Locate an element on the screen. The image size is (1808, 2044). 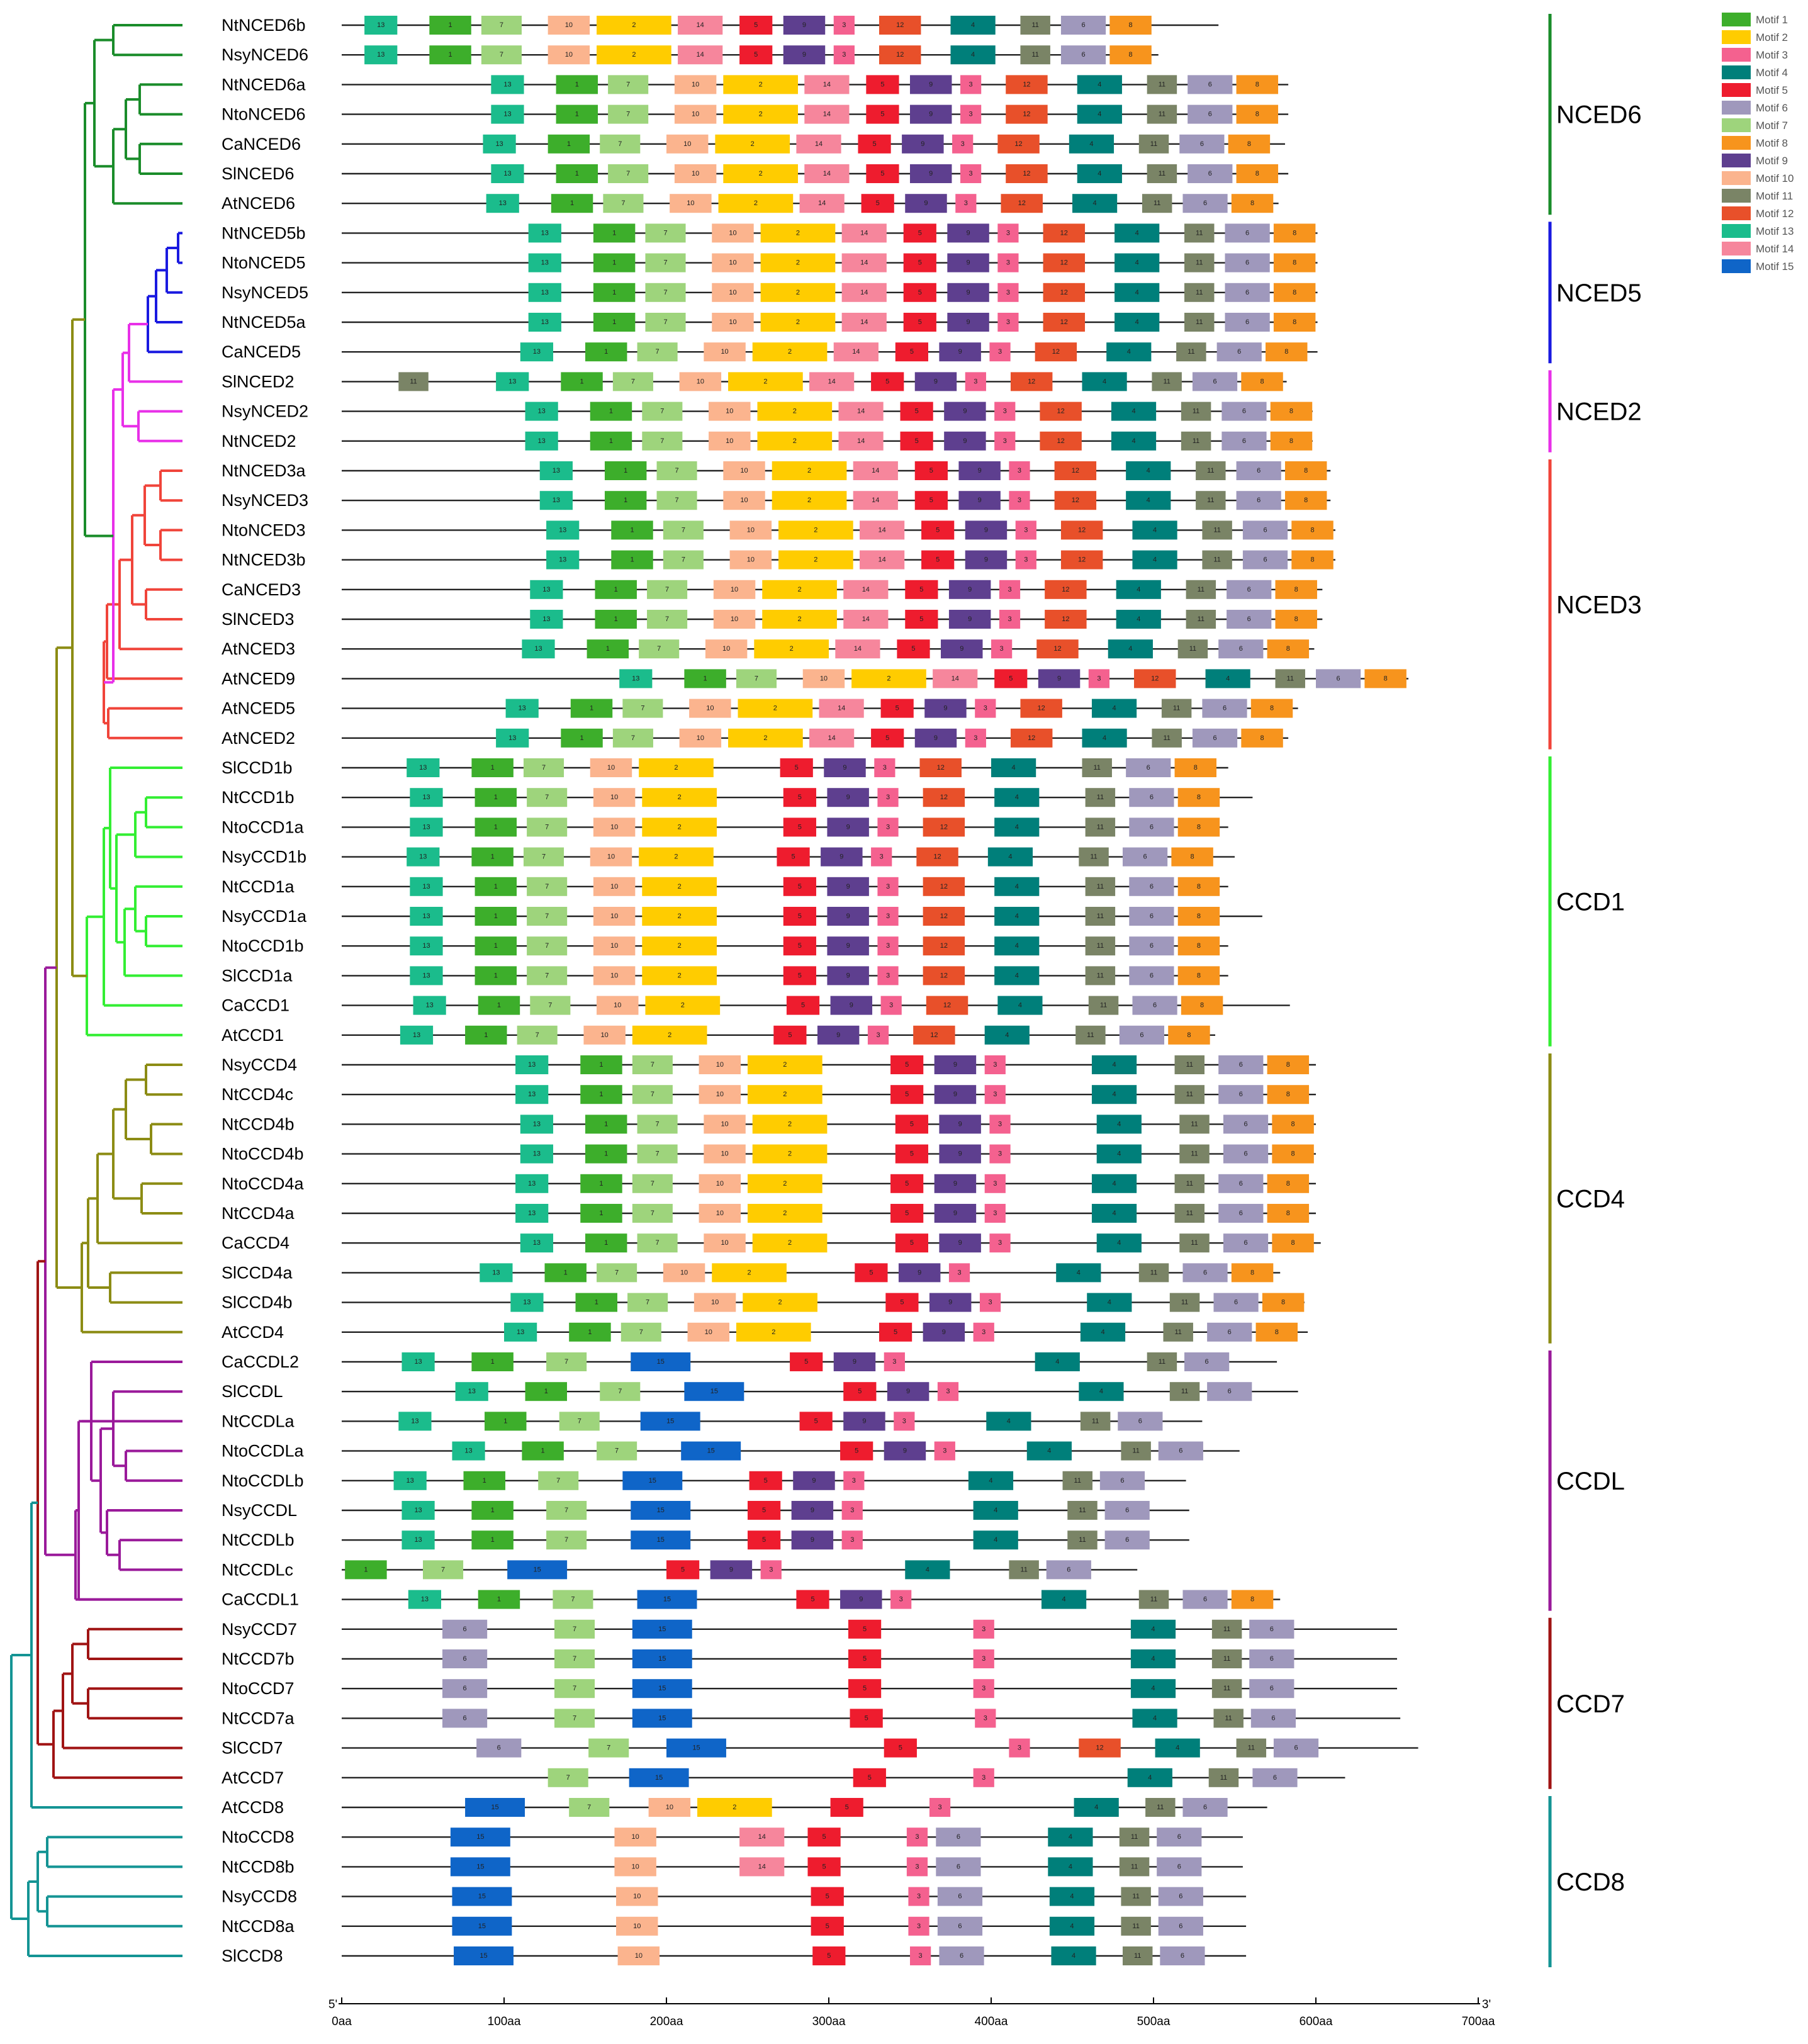
motif-box-number: 15 is located at coordinates (538, 1569).